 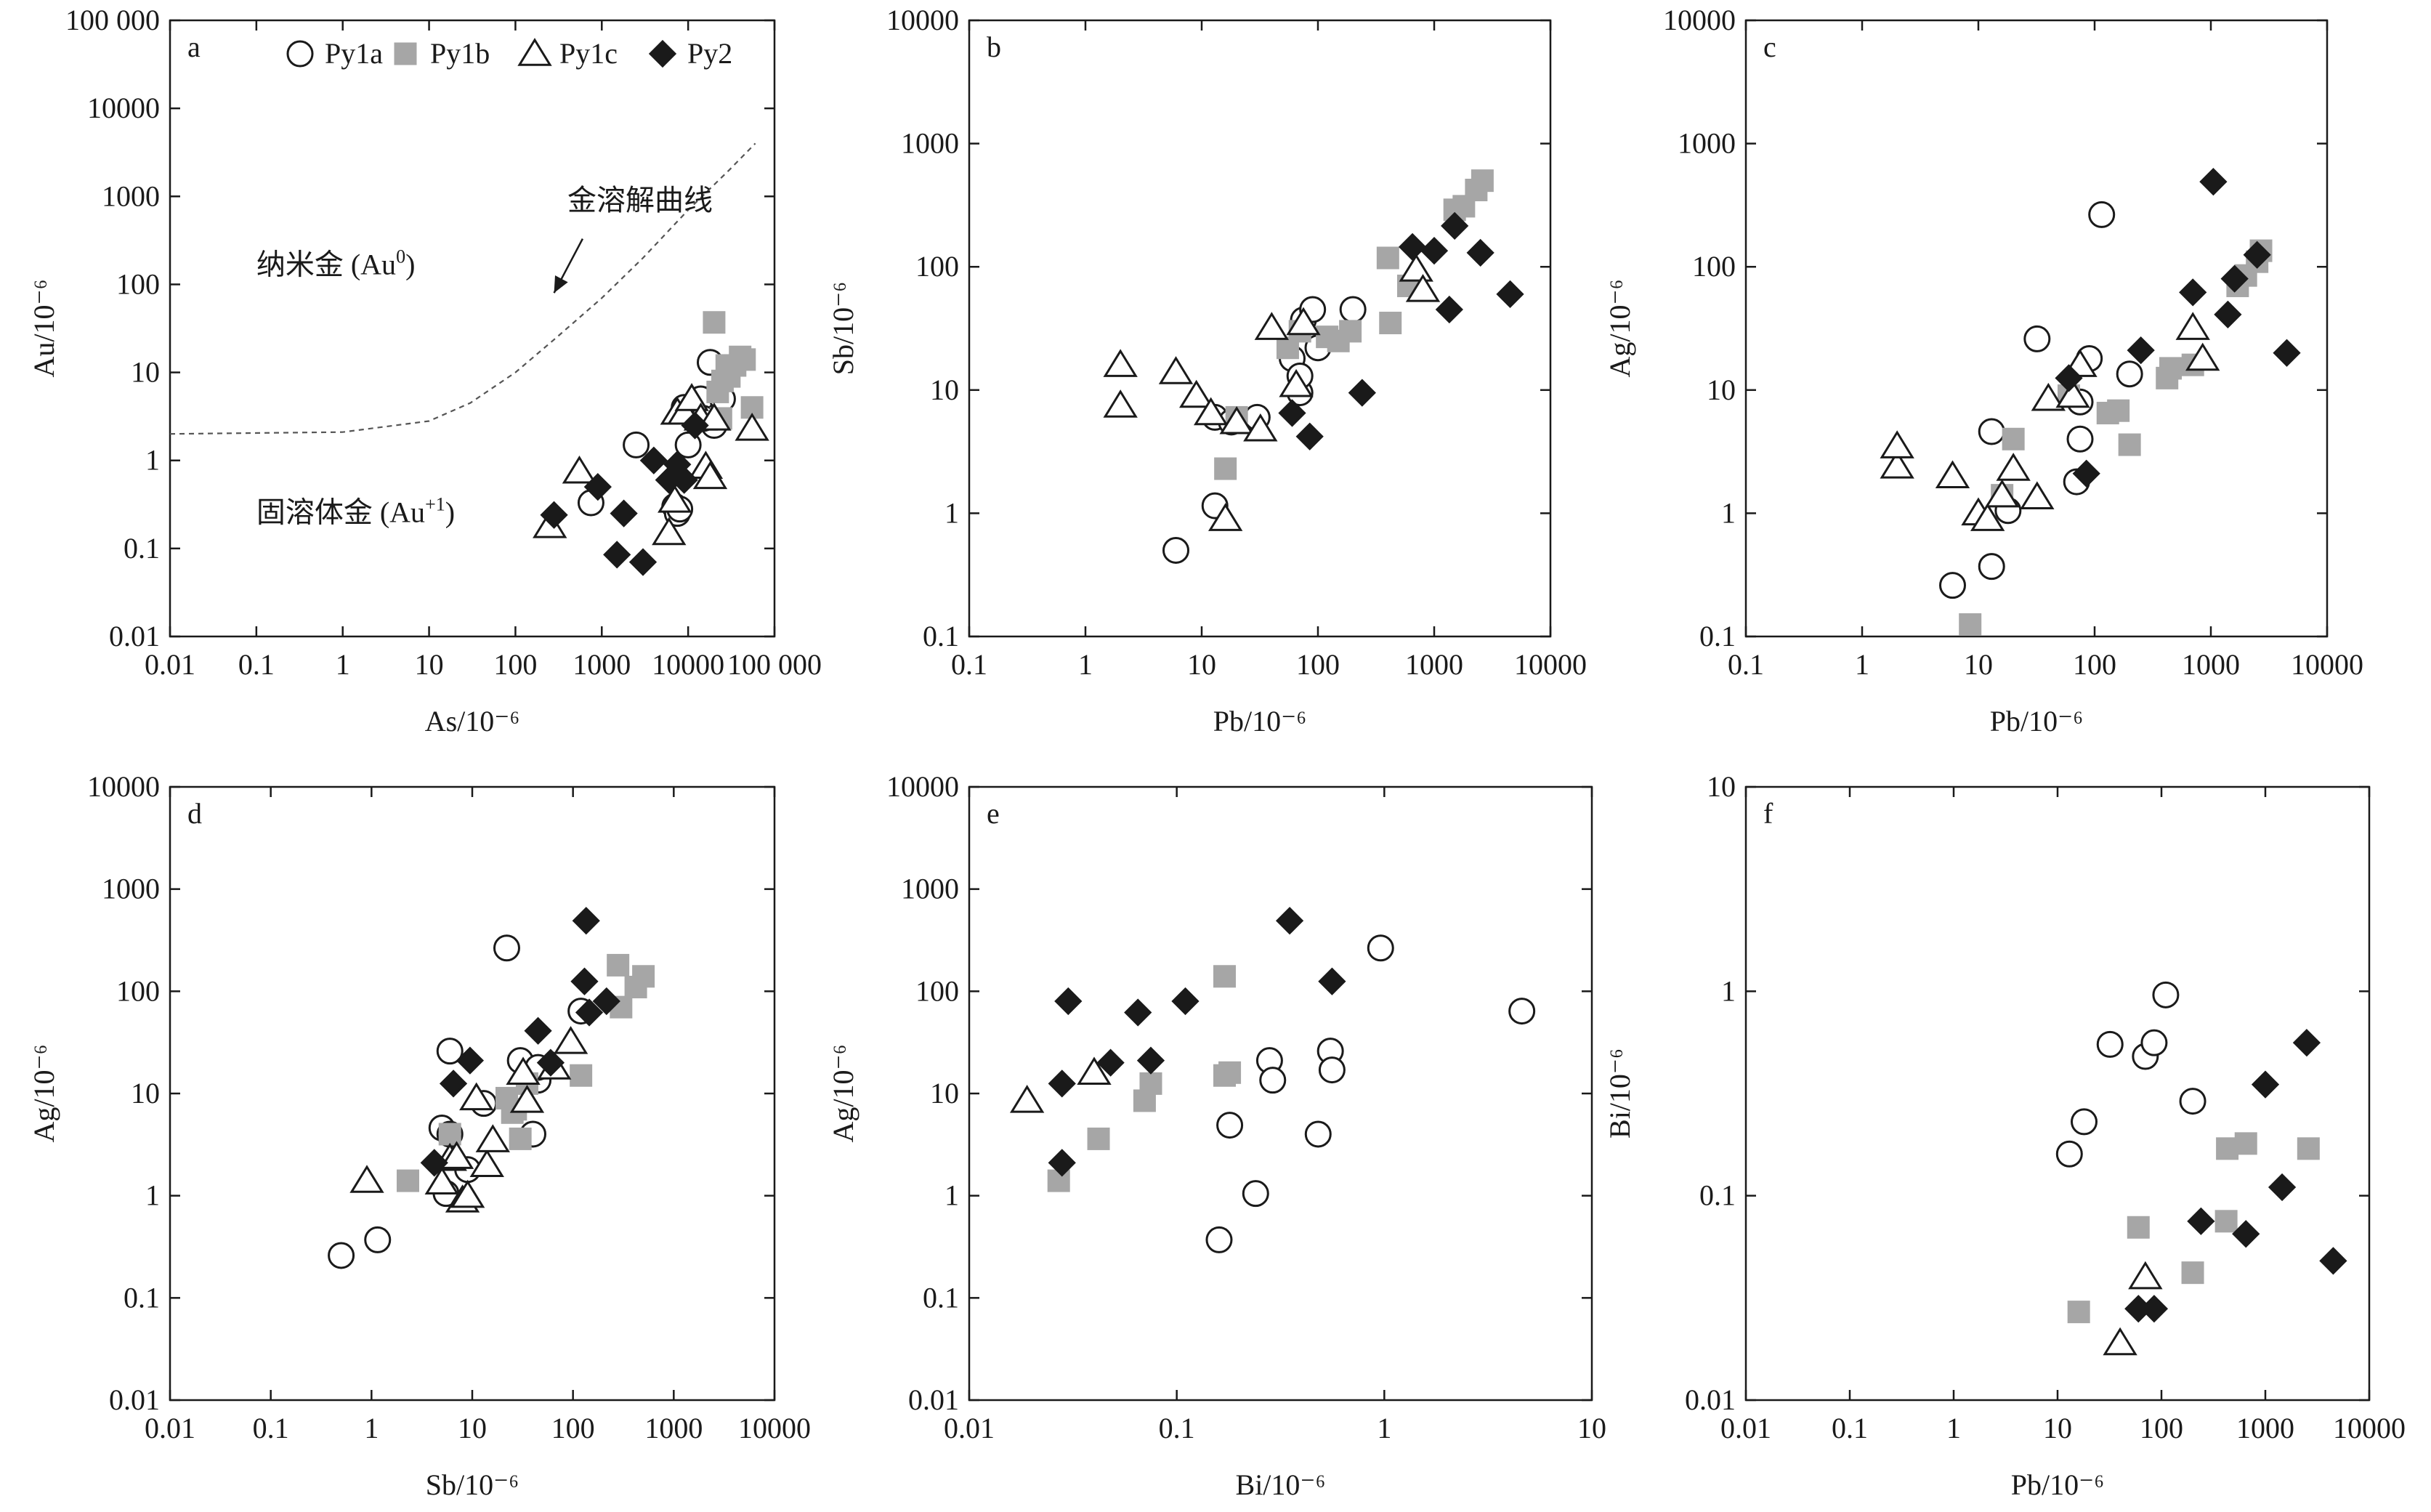 I want to click on y-axis-label: Bi/10⁻⁶, so click(x=1620, y=1094).